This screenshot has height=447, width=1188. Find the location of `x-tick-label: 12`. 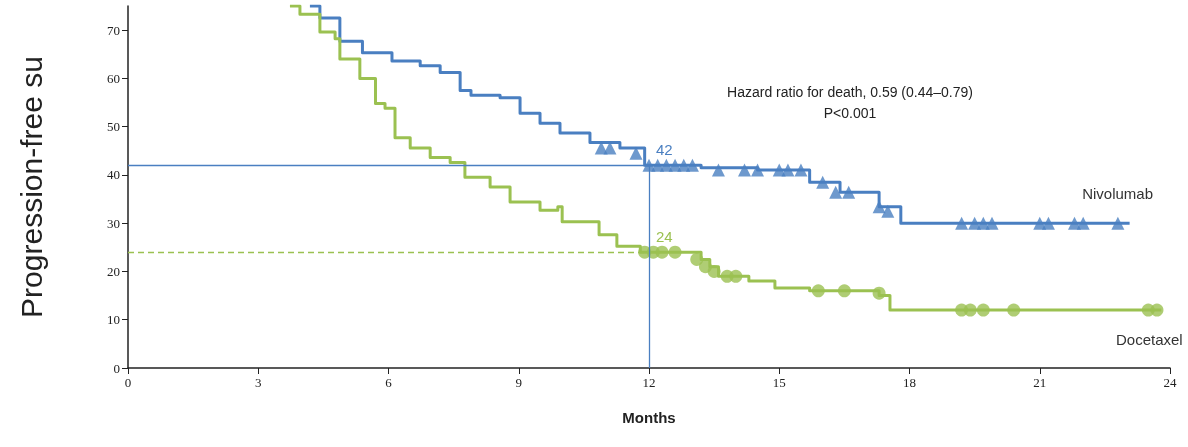

x-tick-label: 12 is located at coordinates (649, 382).